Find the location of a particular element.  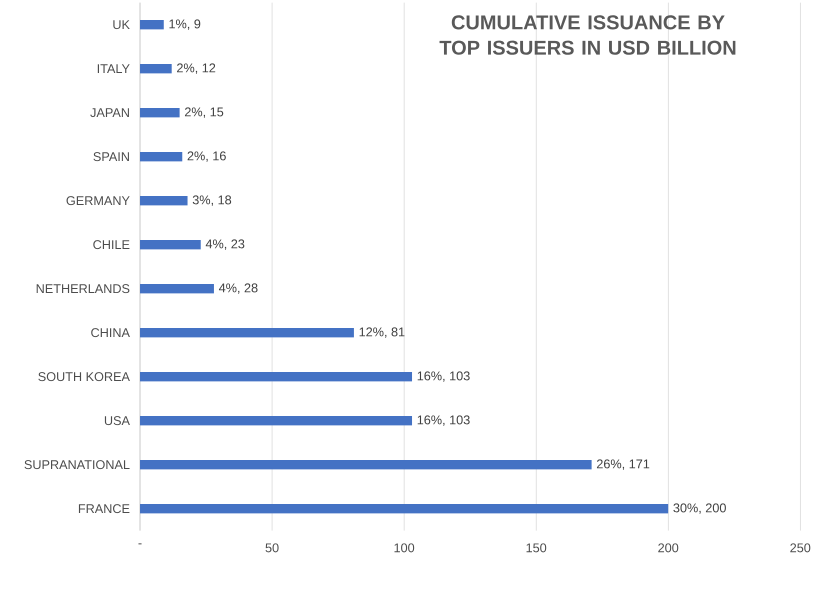

y-tick-label: SOUTH KOREA is located at coordinates (84, 377).